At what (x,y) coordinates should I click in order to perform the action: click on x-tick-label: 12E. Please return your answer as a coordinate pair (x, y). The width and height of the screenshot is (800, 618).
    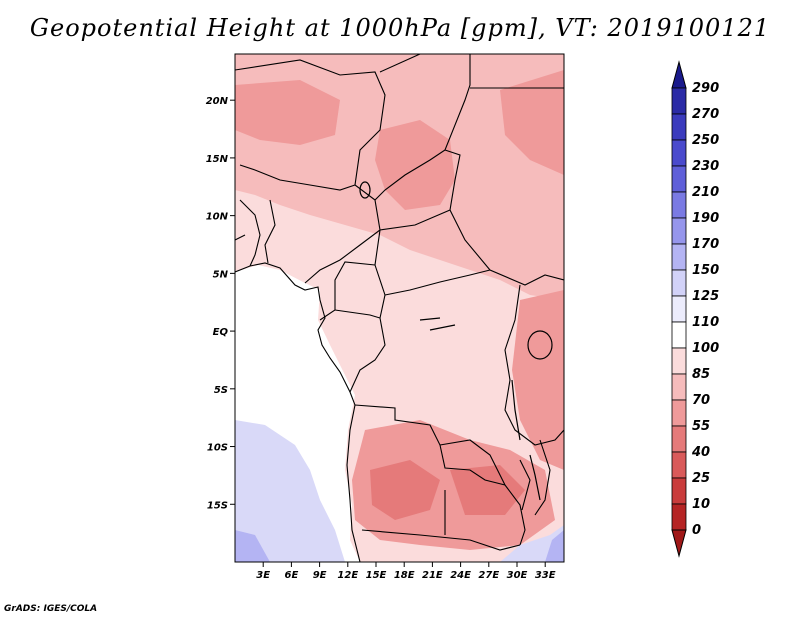
    Looking at the image, I should click on (347, 575).